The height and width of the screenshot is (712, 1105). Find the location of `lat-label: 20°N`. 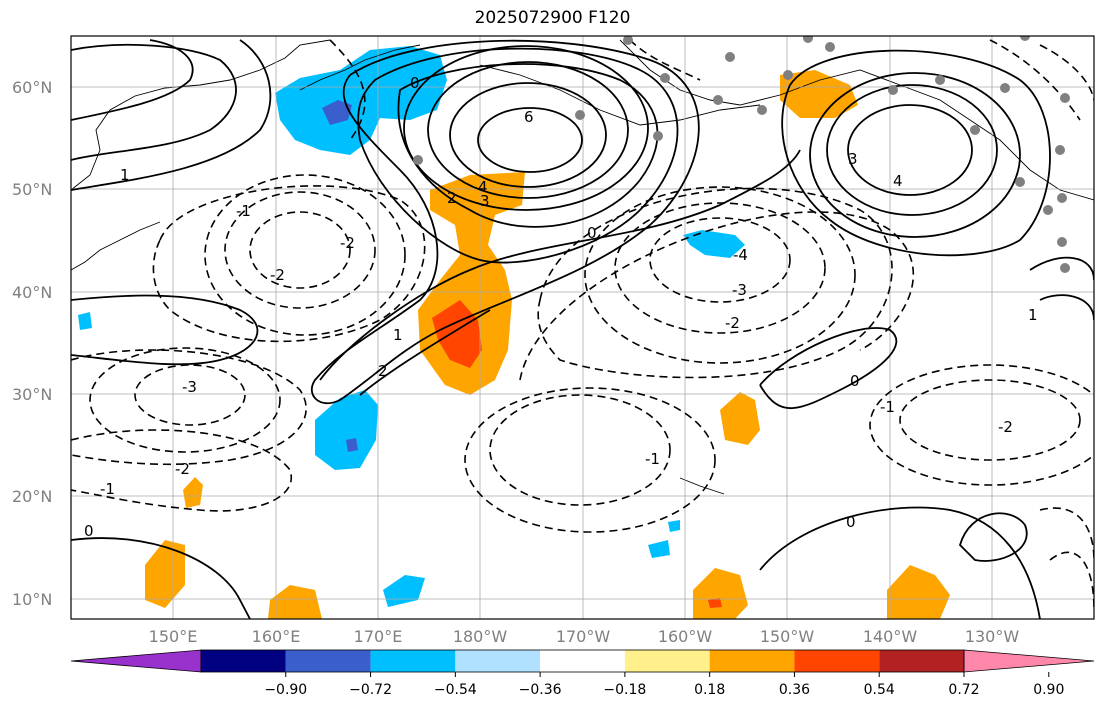

lat-label: 20°N is located at coordinates (32, 496).